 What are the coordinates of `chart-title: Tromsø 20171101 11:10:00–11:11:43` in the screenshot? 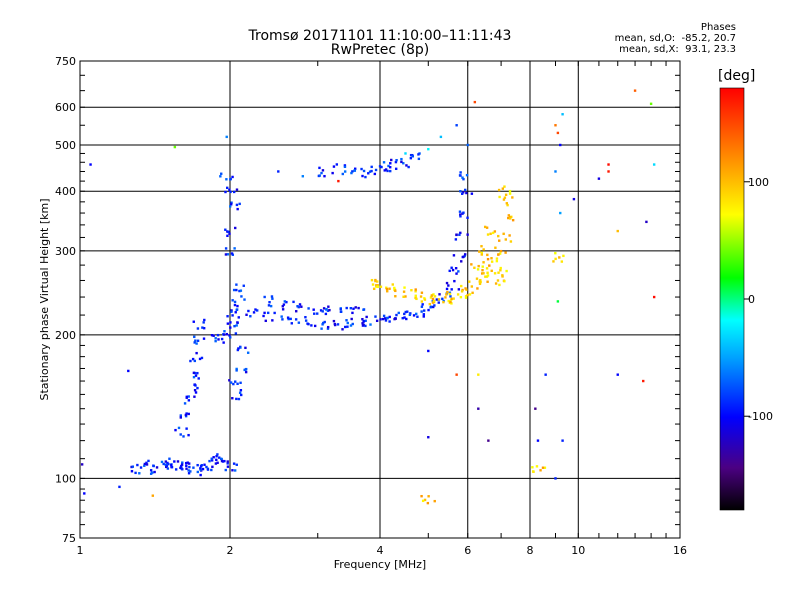 It's located at (380, 36).